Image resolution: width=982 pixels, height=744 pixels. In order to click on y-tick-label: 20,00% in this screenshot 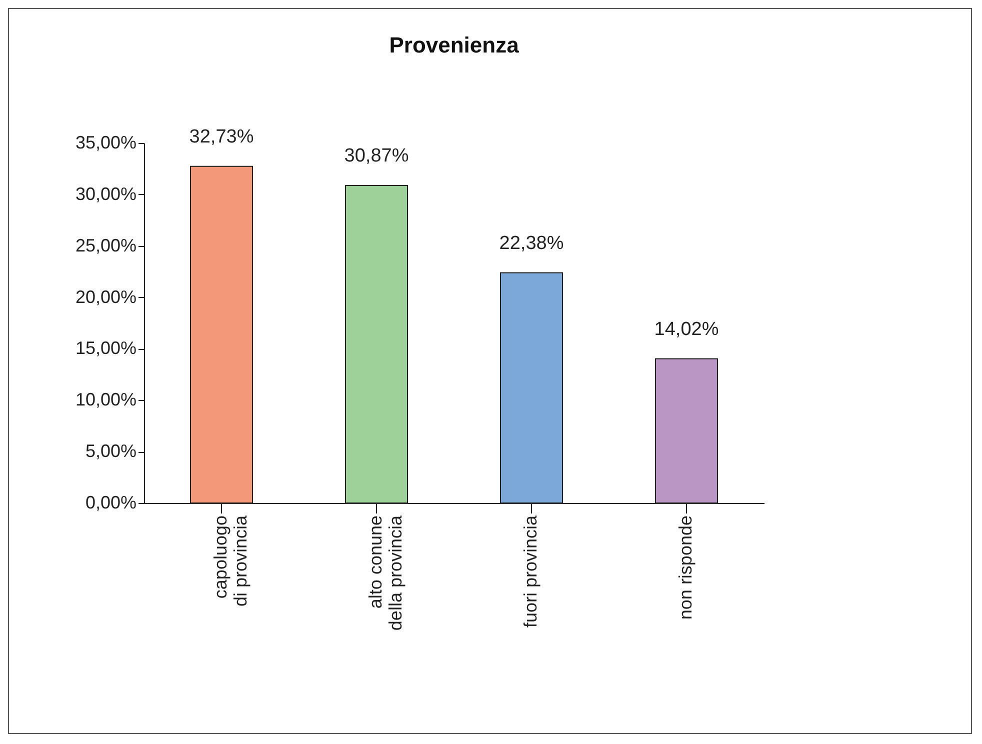, I will do `click(105, 296)`.